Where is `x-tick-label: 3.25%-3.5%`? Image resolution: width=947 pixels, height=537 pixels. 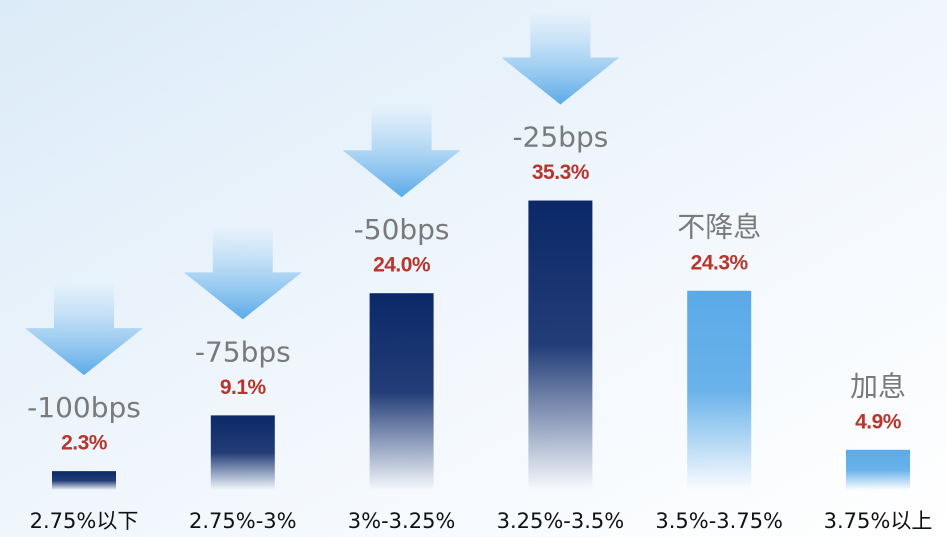 x-tick-label: 3.25%-3.5% is located at coordinates (561, 521).